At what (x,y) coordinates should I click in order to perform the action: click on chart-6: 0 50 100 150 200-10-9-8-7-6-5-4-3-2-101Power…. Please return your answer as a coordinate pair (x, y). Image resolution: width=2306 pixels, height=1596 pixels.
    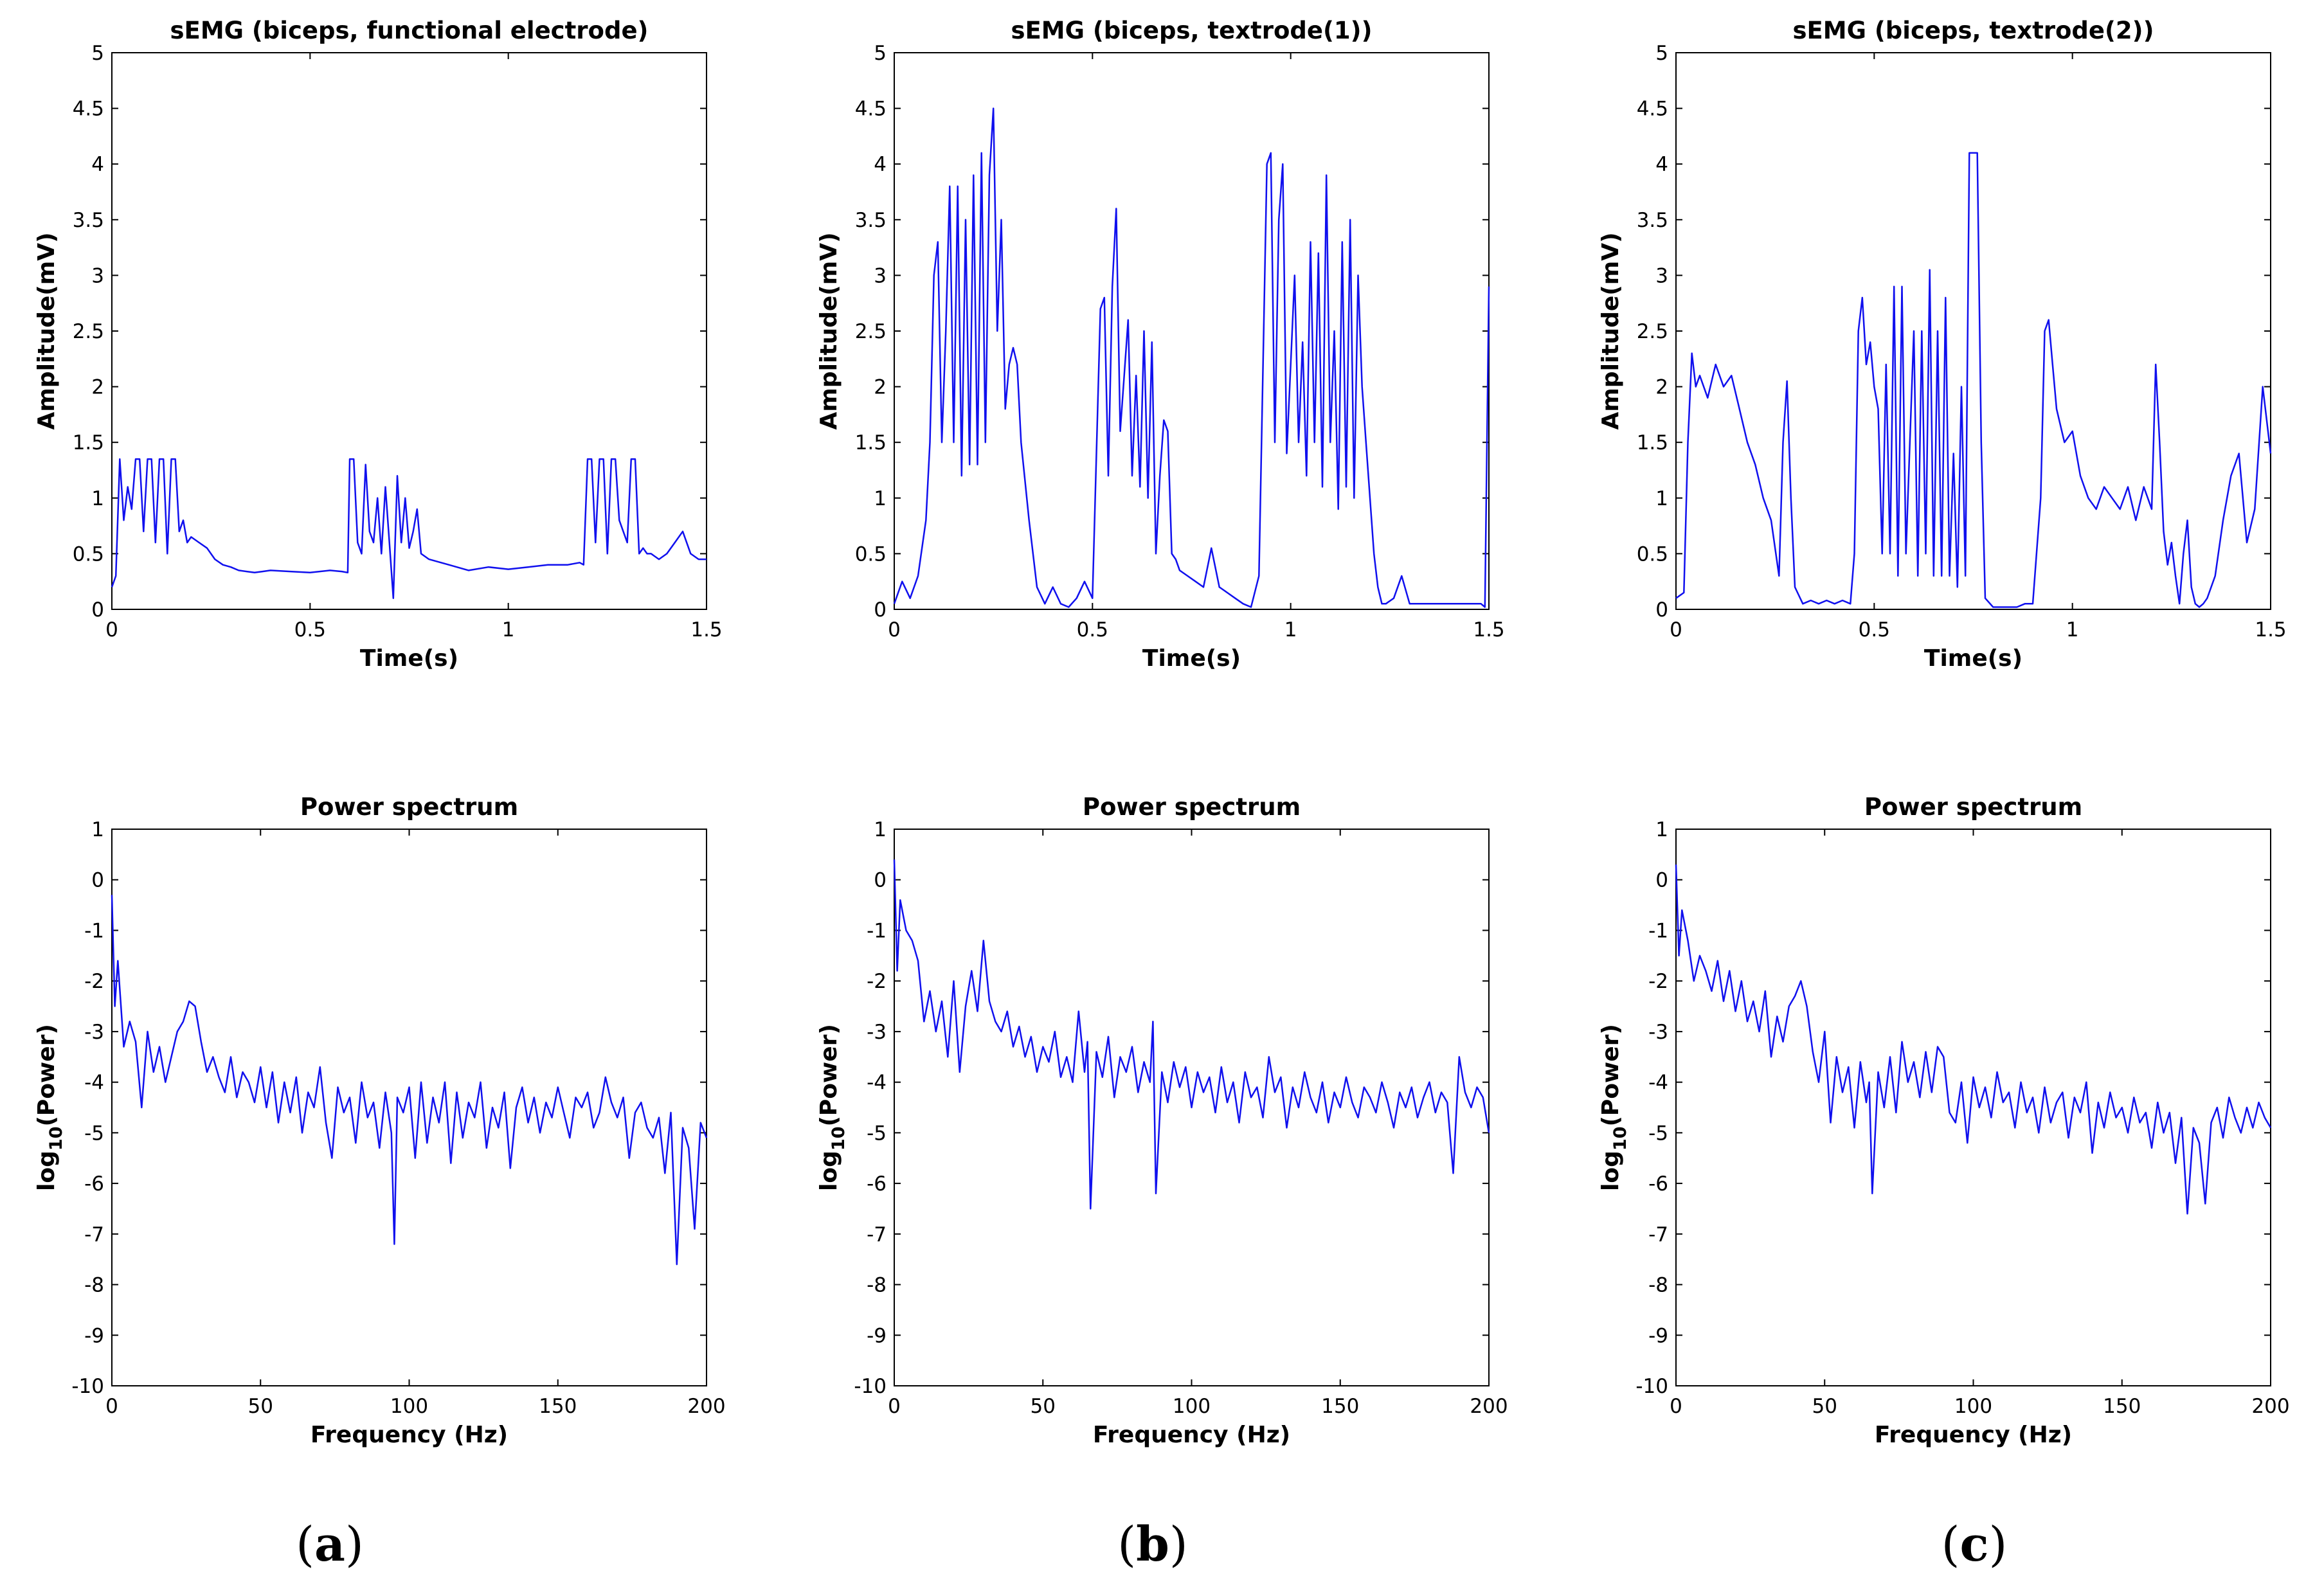
    Looking at the image, I should click on (1944, 1120).